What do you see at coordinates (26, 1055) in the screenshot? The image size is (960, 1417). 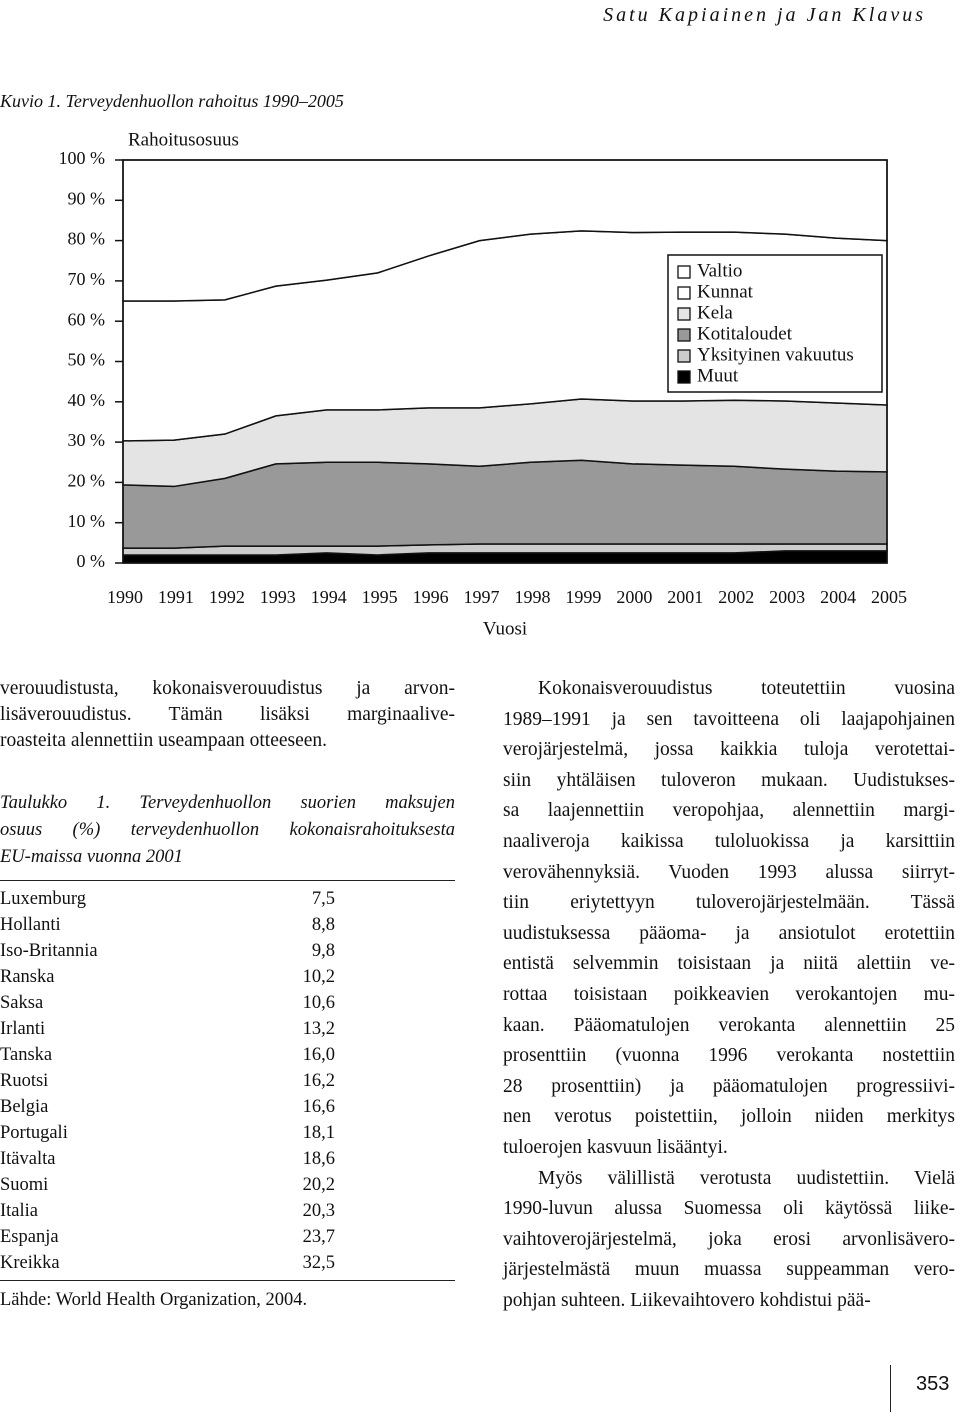 I see `table-cell: Tanska` at bounding box center [26, 1055].